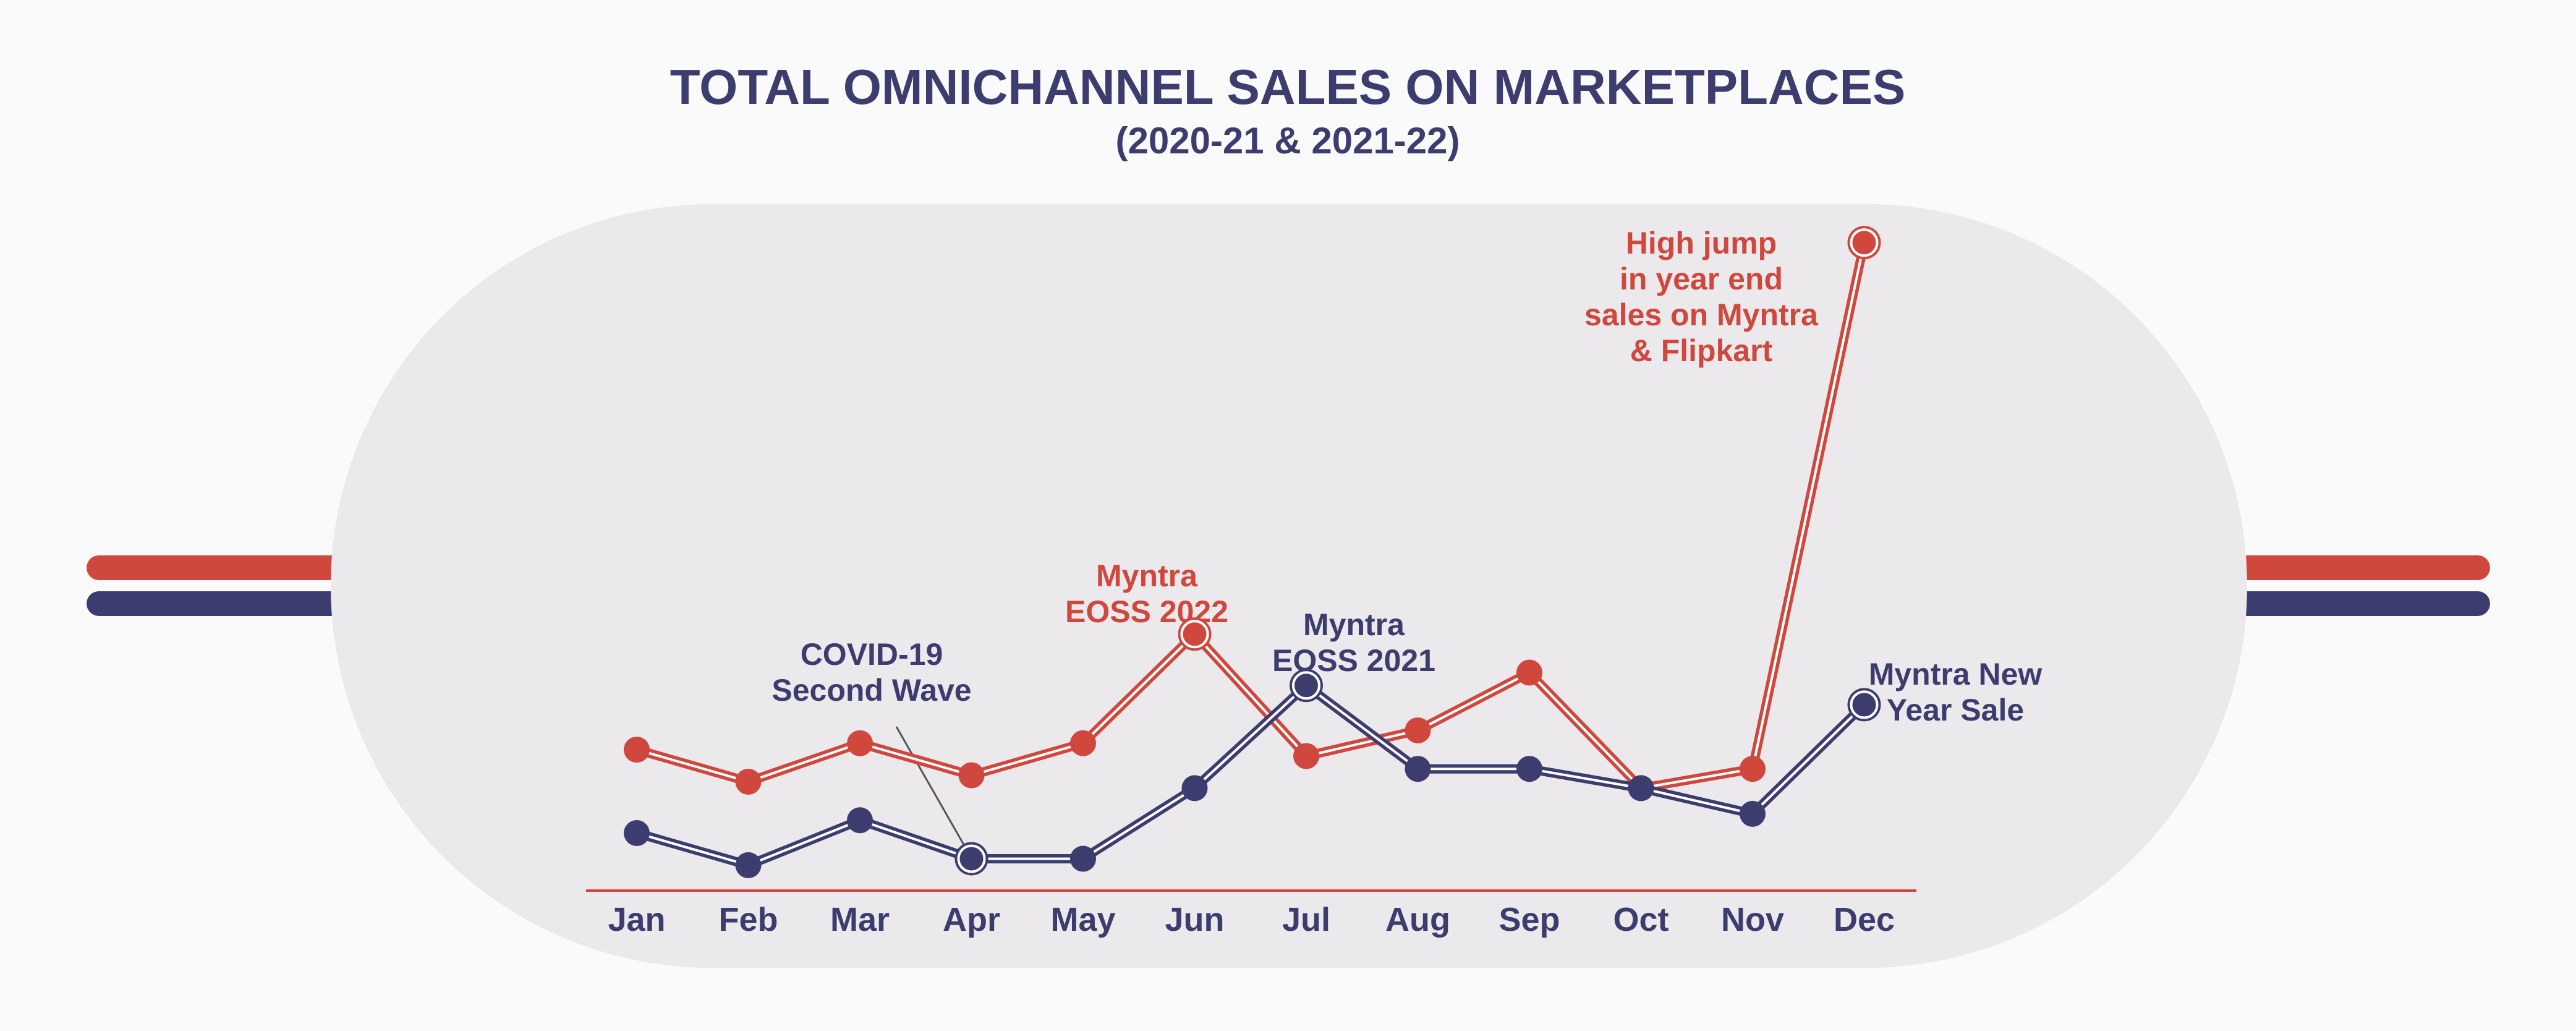 This screenshot has height=1031, width=2576. What do you see at coordinates (1194, 789) in the screenshot?
I see `data-point-2020-21-jun` at bounding box center [1194, 789].